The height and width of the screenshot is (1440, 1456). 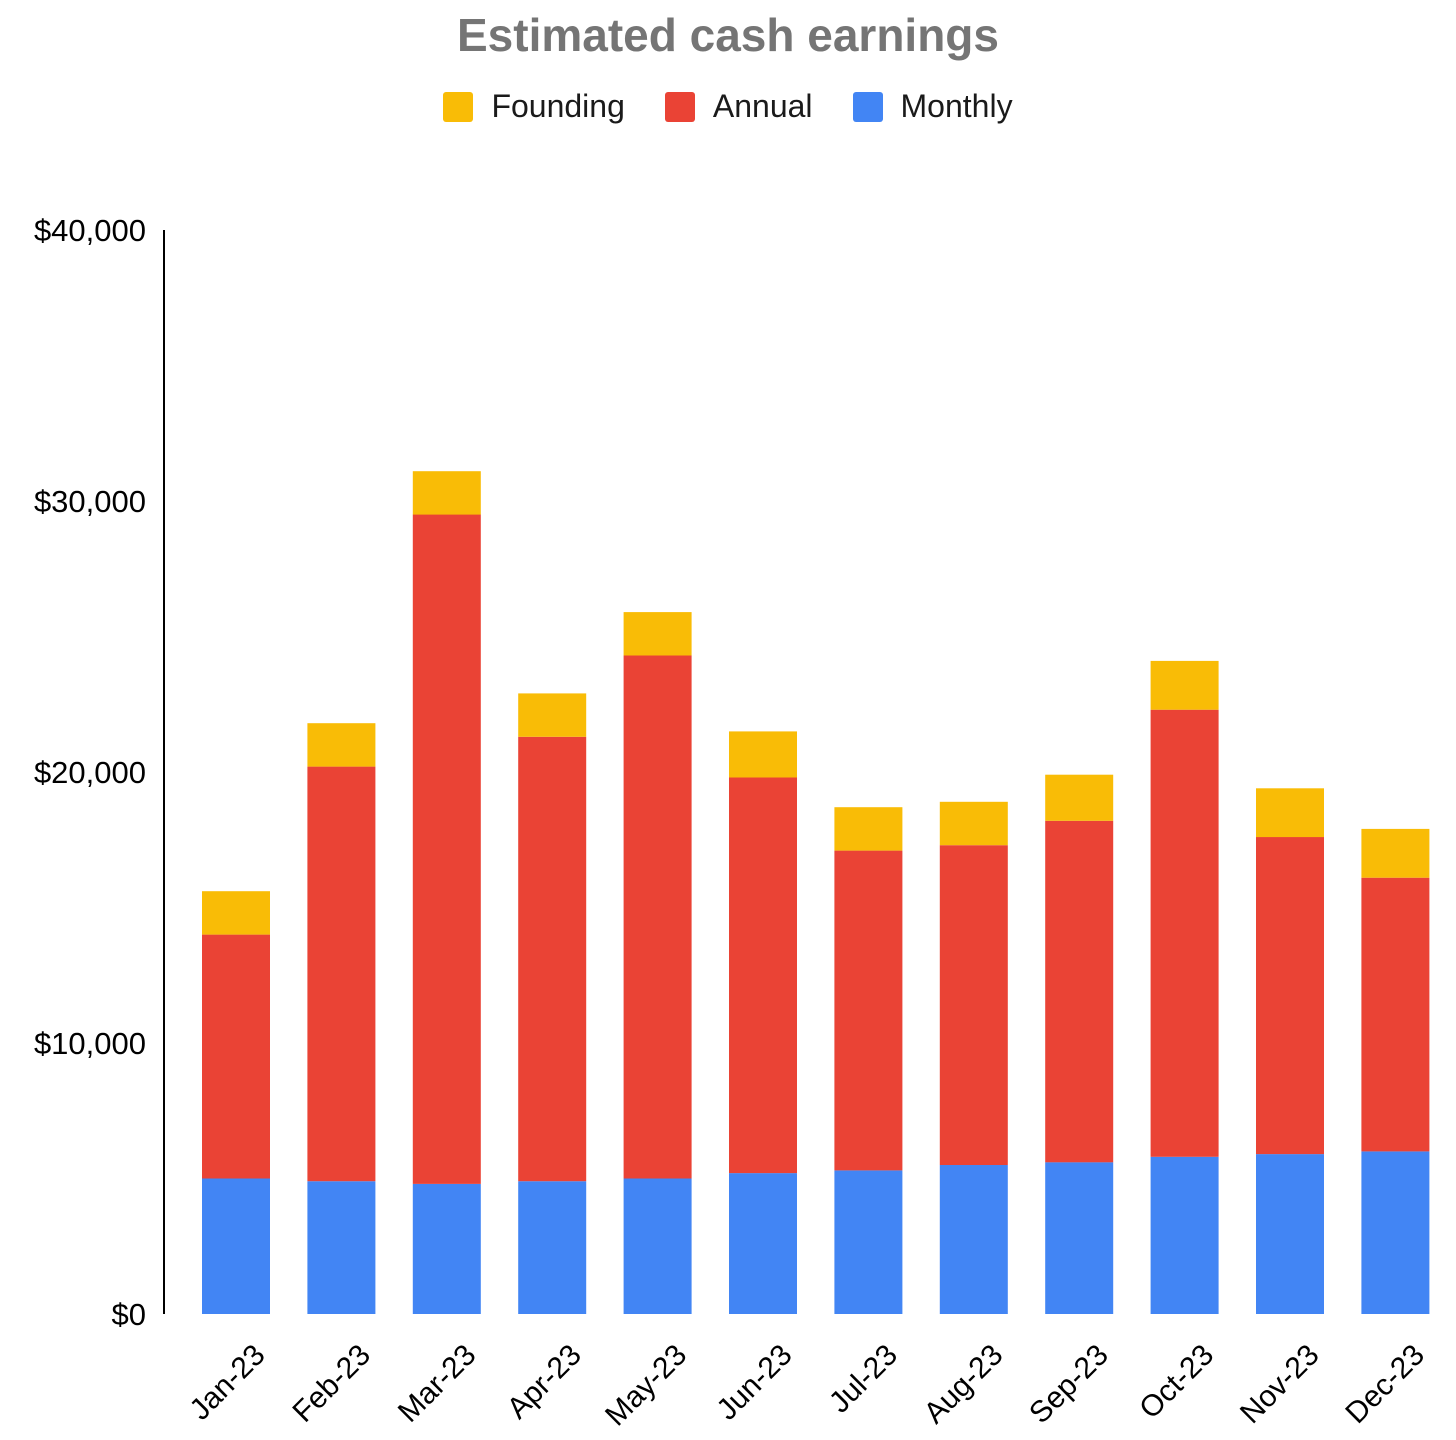 I want to click on x-tick-label: Jul-23, so click(x=863, y=1378).